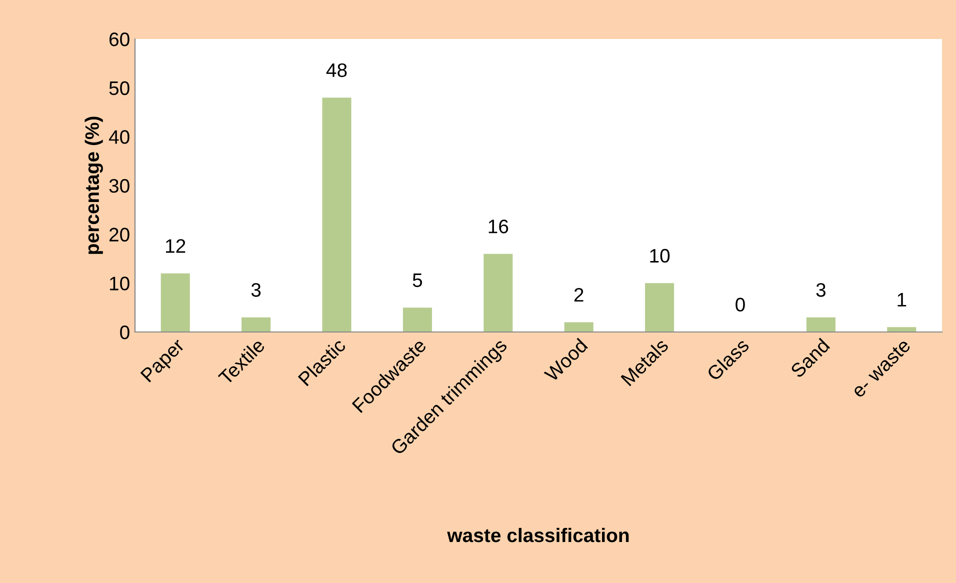 Image resolution: width=956 pixels, height=583 pixels. Describe the element at coordinates (176, 246) in the screenshot. I see `data-label: 12` at that location.